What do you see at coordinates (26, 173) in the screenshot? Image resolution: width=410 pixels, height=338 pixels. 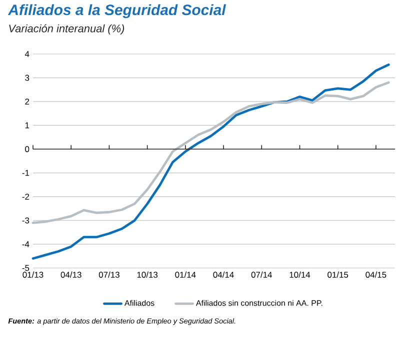 I see `y-tick-label: -1` at bounding box center [26, 173].